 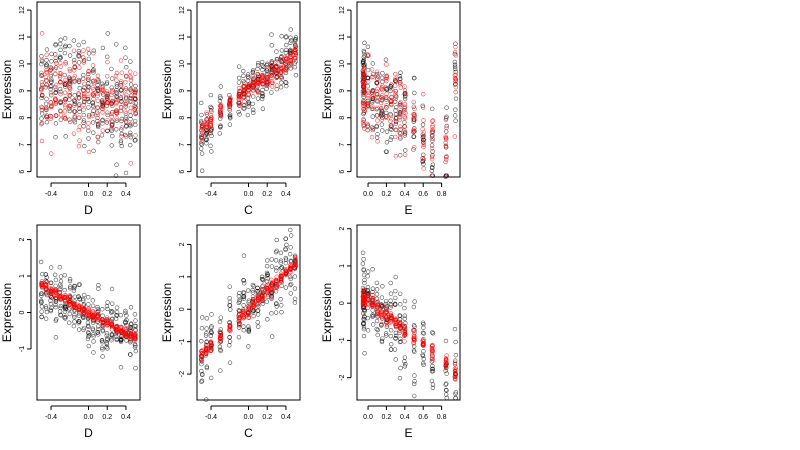 What do you see at coordinates (7, 89) in the screenshot?
I see `y-axis-label: Expression` at bounding box center [7, 89].